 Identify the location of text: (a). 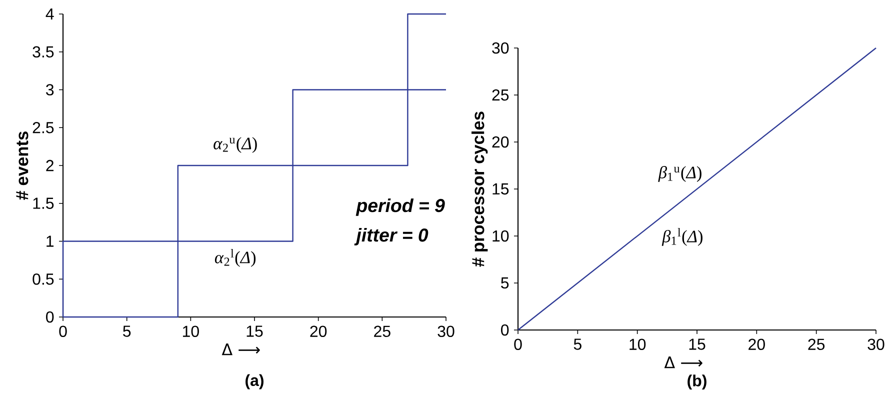
(255, 382).